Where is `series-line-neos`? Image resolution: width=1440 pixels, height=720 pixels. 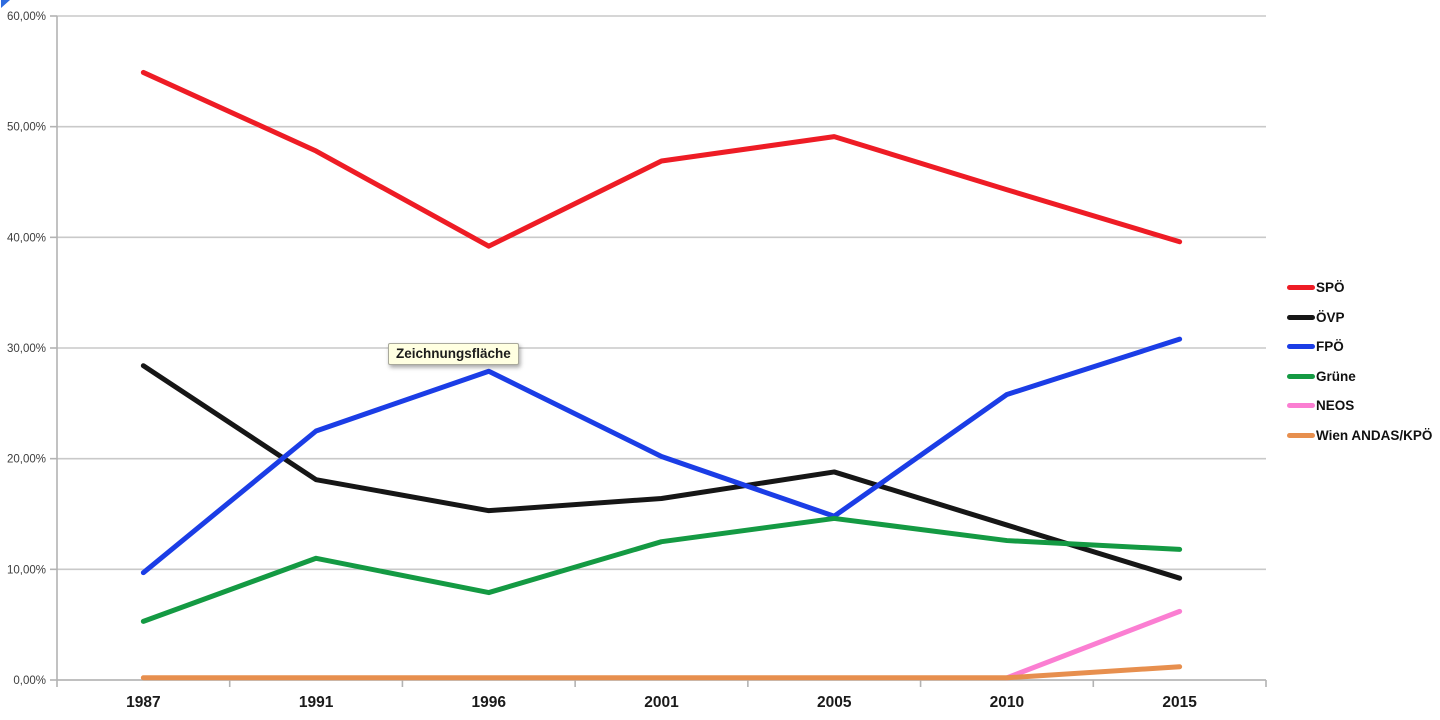
series-line-neos is located at coordinates (1093, 644).